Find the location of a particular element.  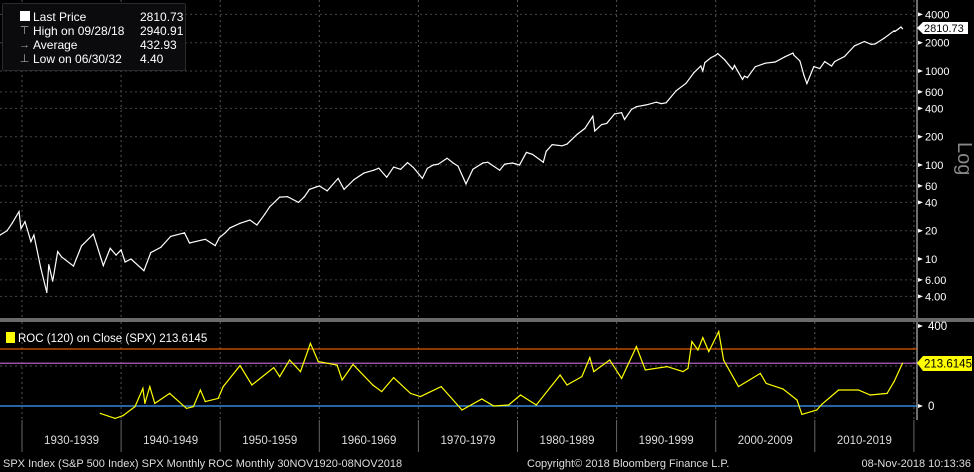

panel-divider is located at coordinates (487, 320).